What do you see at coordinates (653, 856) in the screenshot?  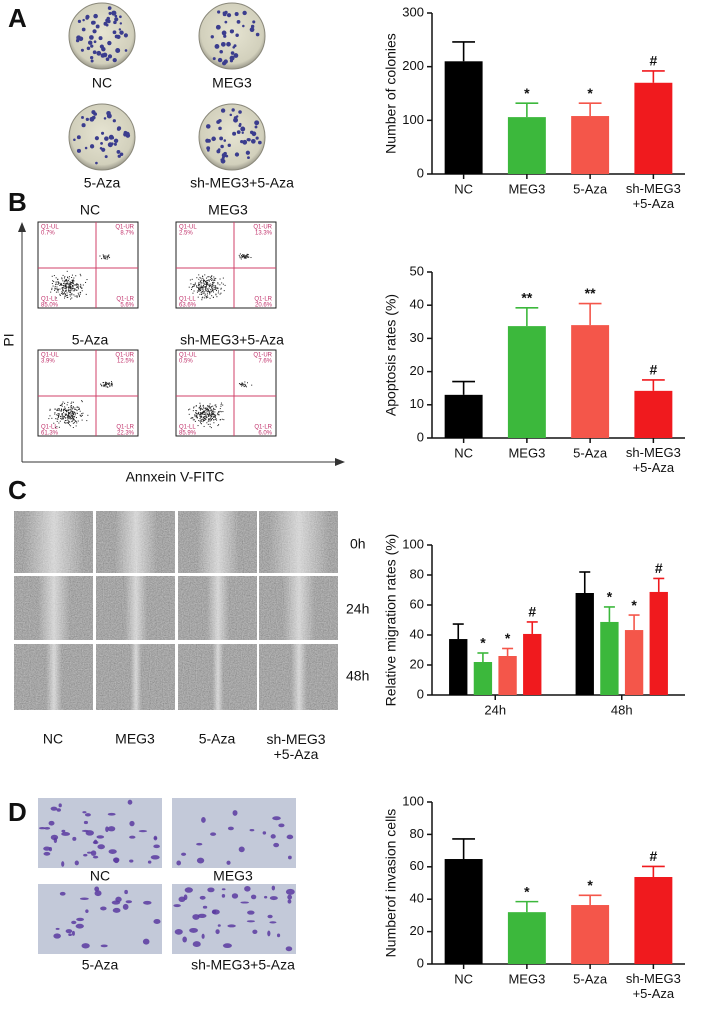 I see `significance-mark: #` at bounding box center [653, 856].